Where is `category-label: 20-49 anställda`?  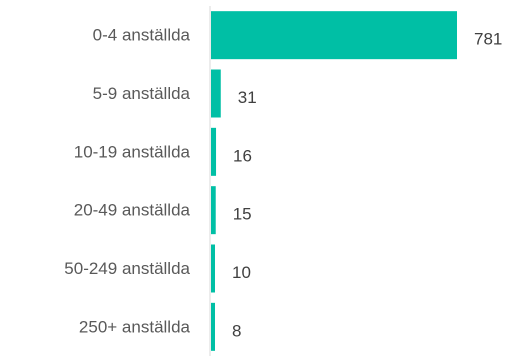 category-label: 20-49 anställda is located at coordinates (132, 210).